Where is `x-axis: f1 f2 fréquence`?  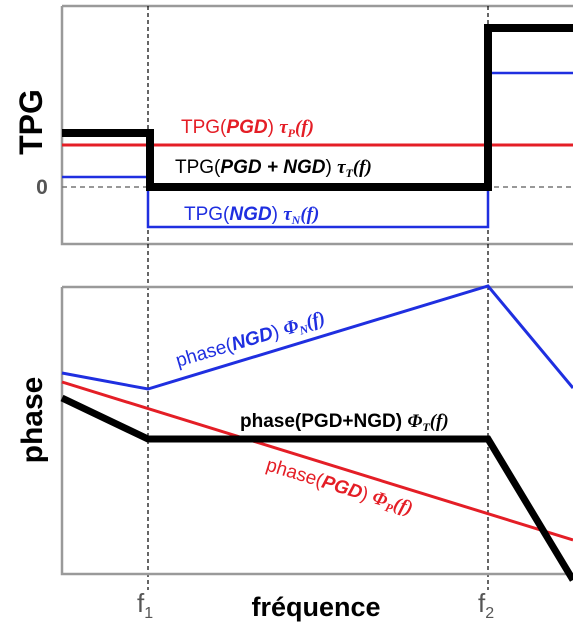
x-axis: f1 f2 fréquence is located at coordinates (315, 605).